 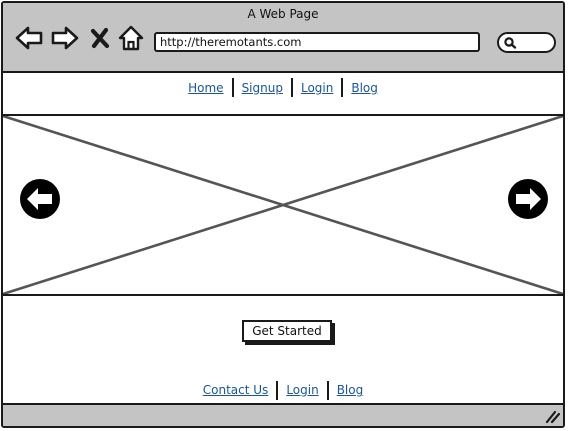 What do you see at coordinates (287, 331) in the screenshot?
I see `get-started-button: Get Started` at bounding box center [287, 331].